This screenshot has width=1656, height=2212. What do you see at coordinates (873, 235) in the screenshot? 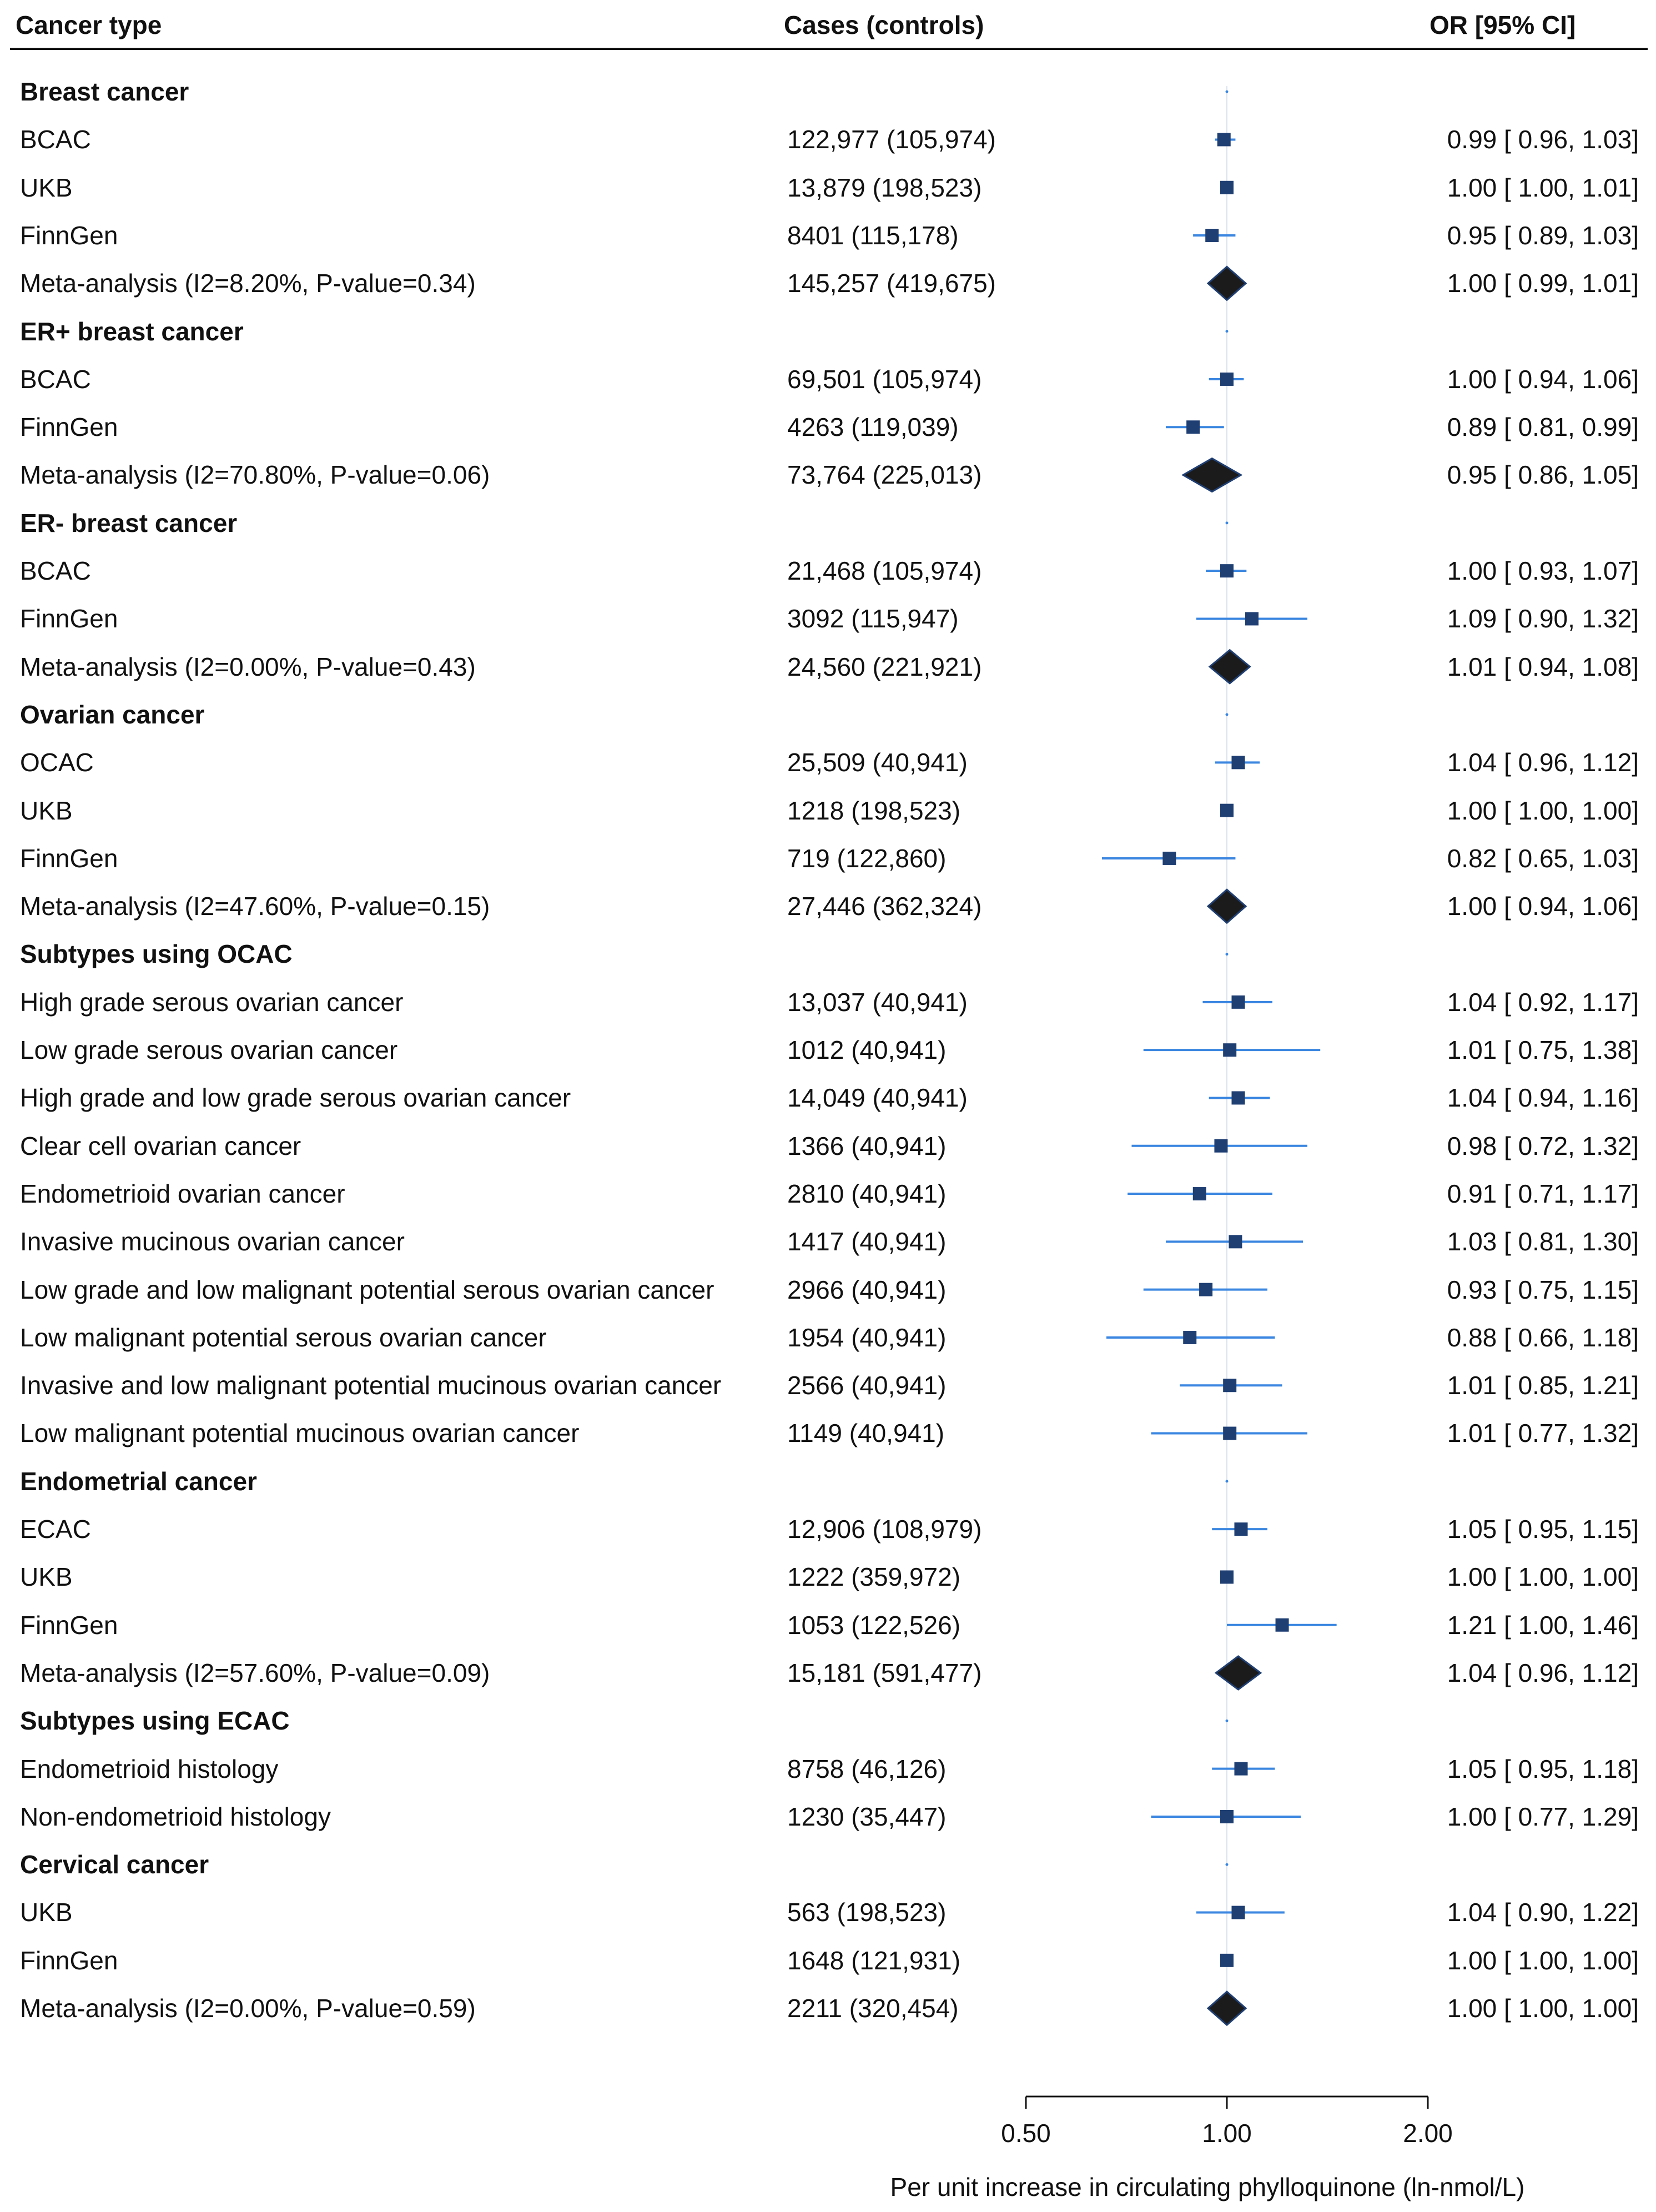
I see `cases-controls-value: 8401 (115,178)` at bounding box center [873, 235].